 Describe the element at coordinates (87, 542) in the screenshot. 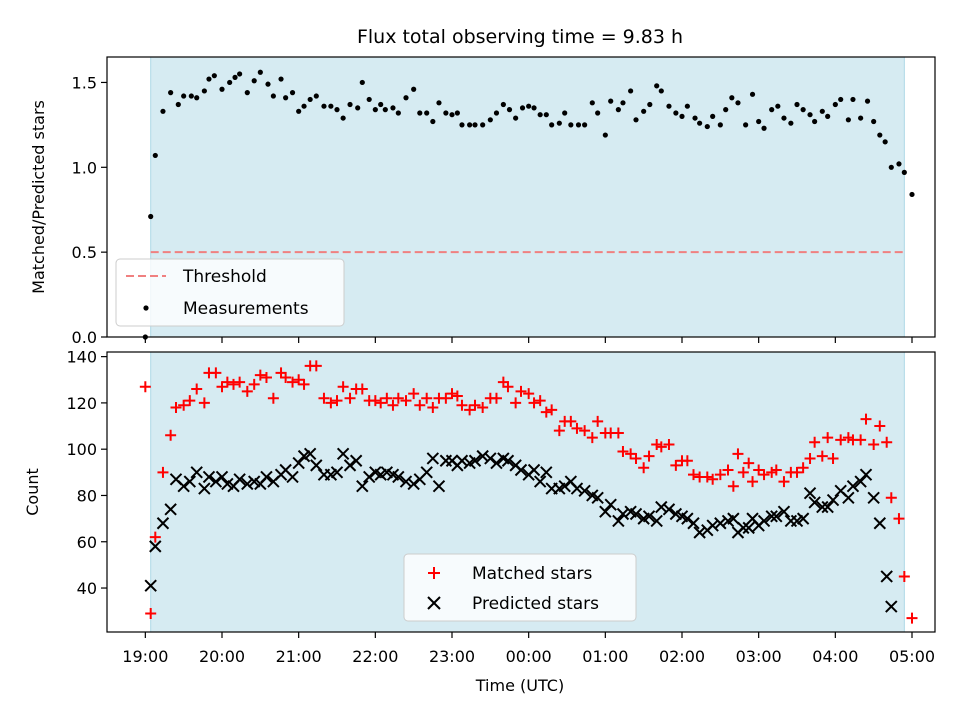

I see `bottom-ytick-label: 60` at that location.